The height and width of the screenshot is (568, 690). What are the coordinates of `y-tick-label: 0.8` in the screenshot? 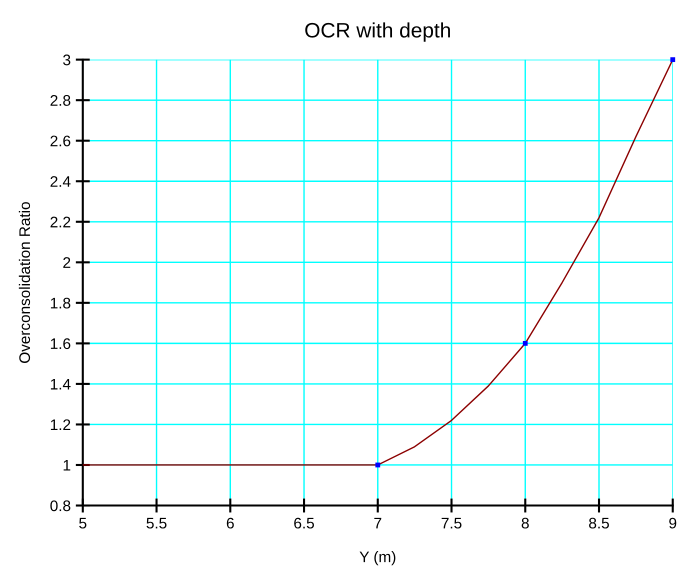 It's located at (60, 506).